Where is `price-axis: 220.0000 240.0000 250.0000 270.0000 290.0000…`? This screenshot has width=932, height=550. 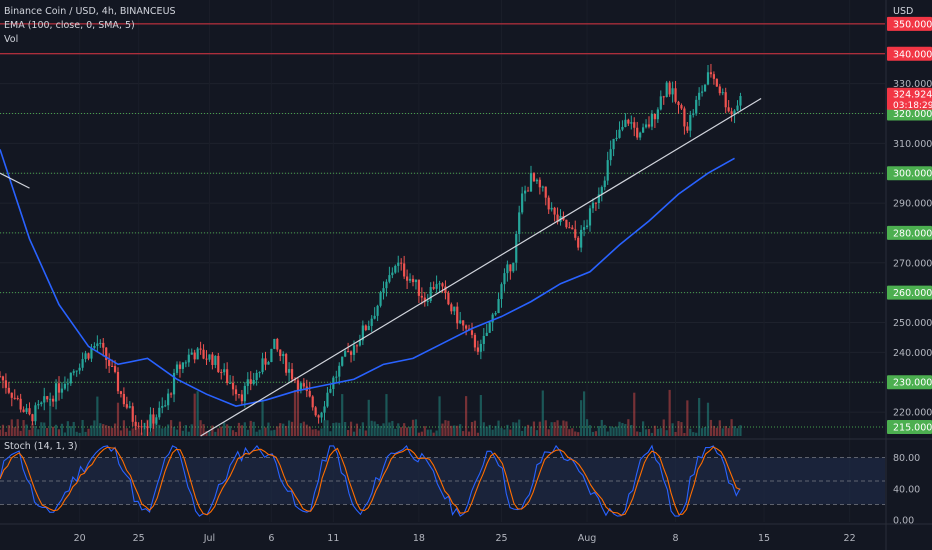
price-axis: 220.0000 240.0000 250.0000 270.0000 290.0000… is located at coordinates (909, 225).